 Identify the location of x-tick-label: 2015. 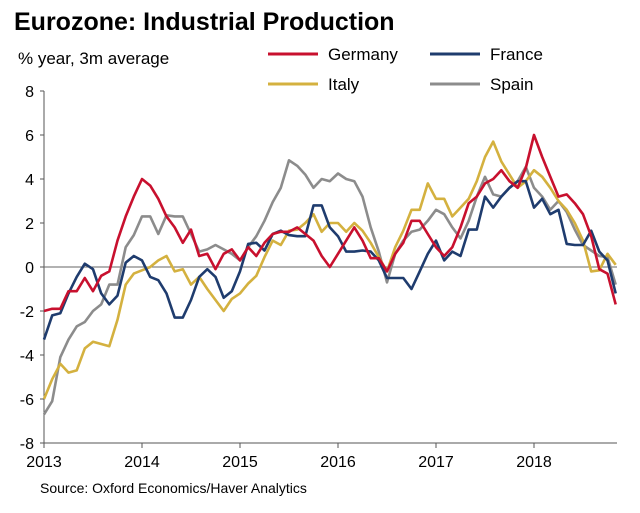
(240, 462).